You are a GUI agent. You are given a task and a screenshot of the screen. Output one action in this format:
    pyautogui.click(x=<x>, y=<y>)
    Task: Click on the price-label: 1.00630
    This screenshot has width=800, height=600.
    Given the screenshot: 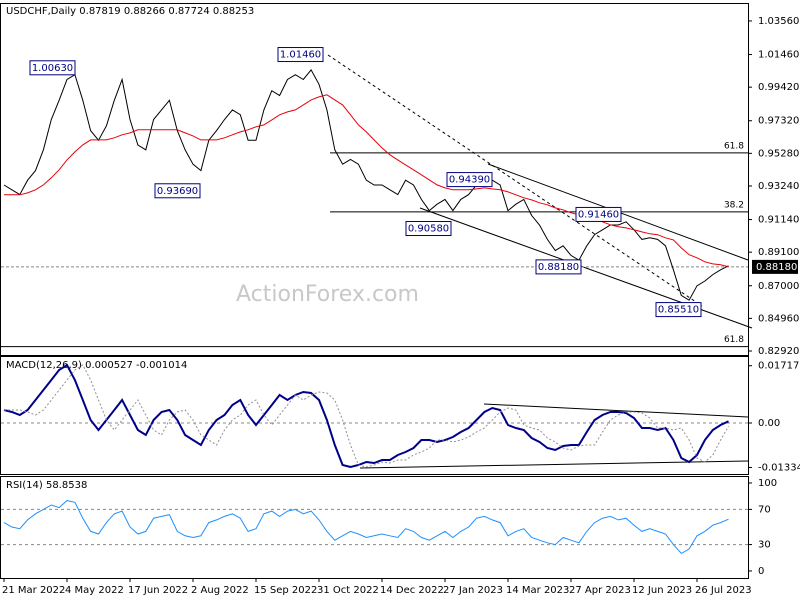 What is the action you would take?
    pyautogui.click(x=52, y=68)
    